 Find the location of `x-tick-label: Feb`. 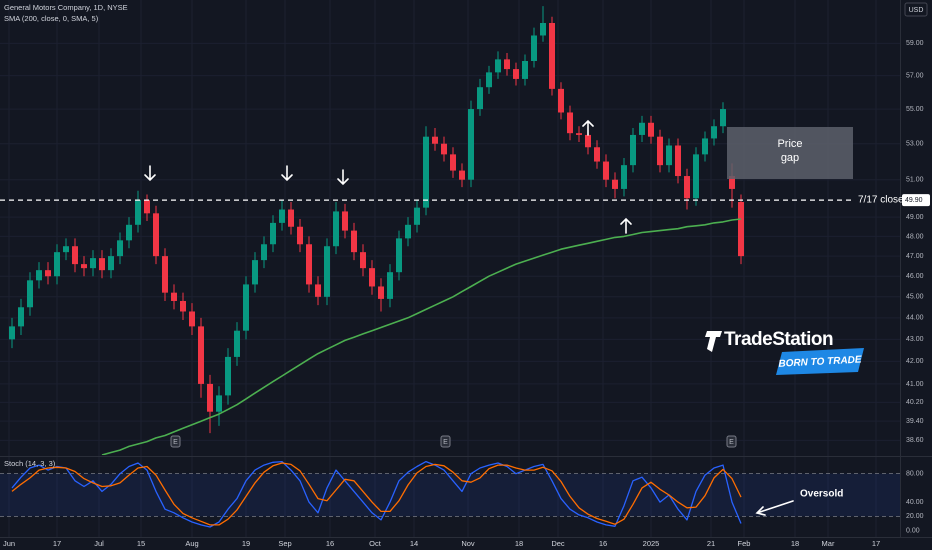

x-tick-label: Feb is located at coordinates (744, 543).